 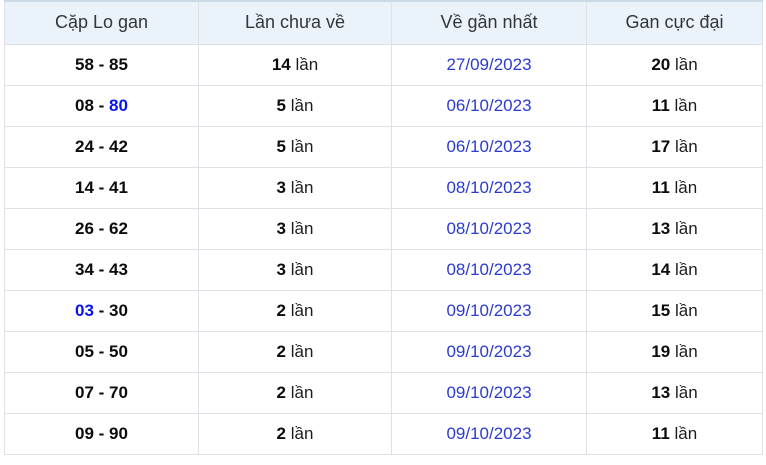 What do you see at coordinates (281, 64) in the screenshot?
I see `missed-count: 14` at bounding box center [281, 64].